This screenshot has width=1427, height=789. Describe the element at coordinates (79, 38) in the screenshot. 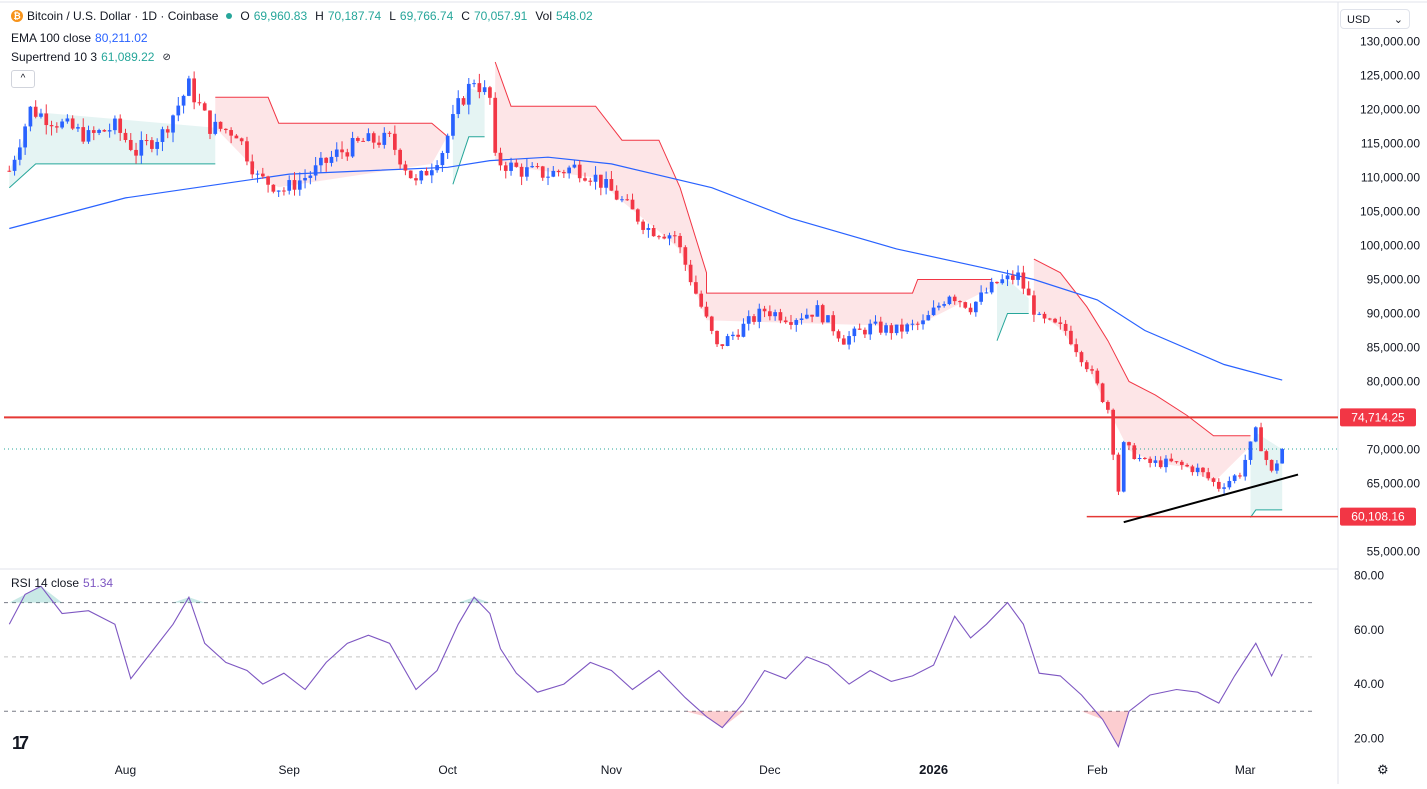

I see `ema-legend: EMA 100 close 80,211.02` at that location.